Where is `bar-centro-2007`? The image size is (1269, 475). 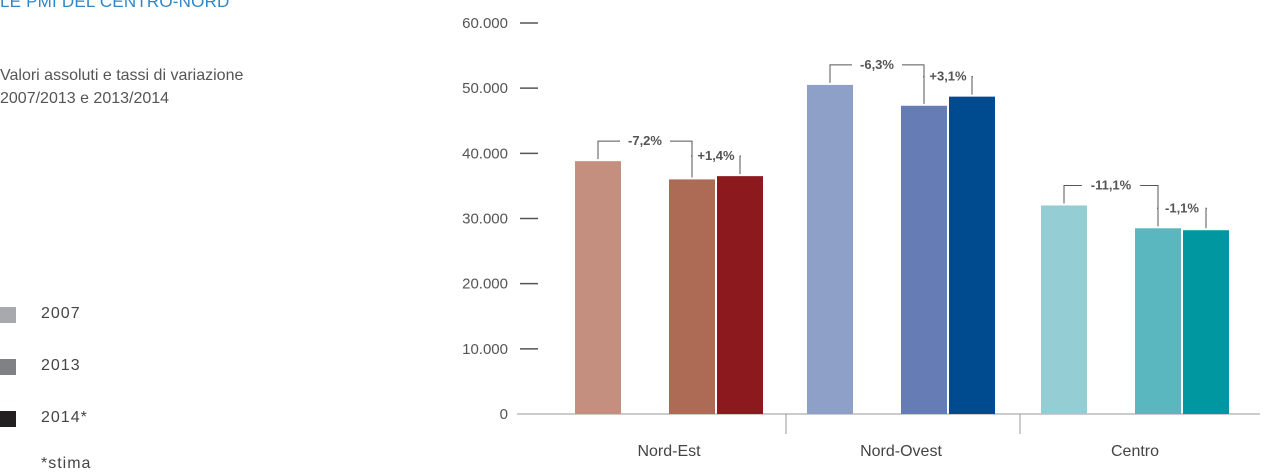 bar-centro-2007 is located at coordinates (1064, 309).